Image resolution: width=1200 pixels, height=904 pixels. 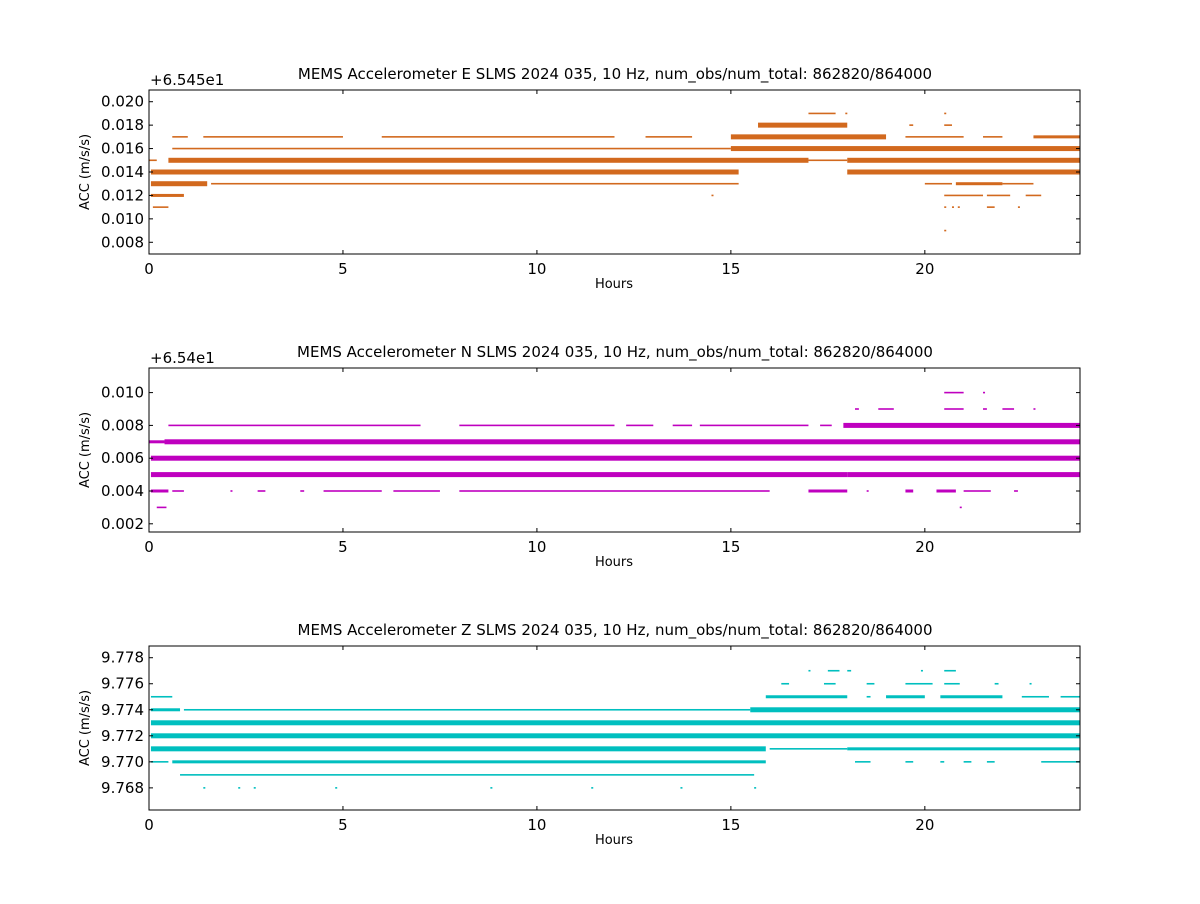 What do you see at coordinates (122, 658) in the screenshot?
I see `y-tick-label-vertical: 9.778` at bounding box center [122, 658].